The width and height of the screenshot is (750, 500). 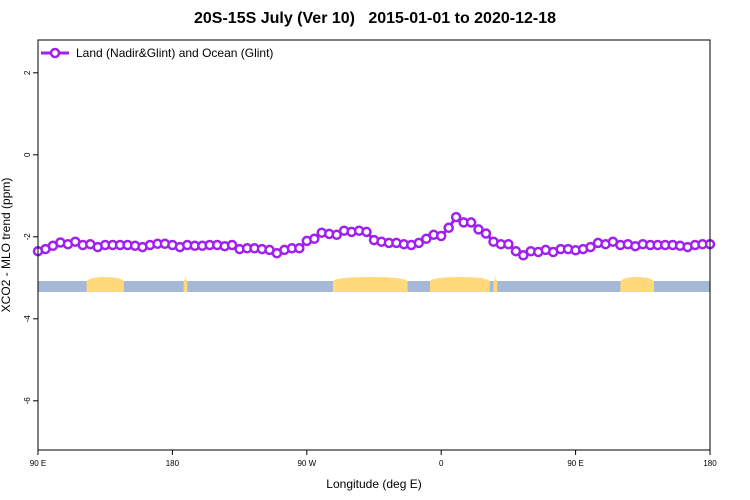 I want to click on legend: Land (Nadir&Glint) and Ocean (Glint), so click(x=157, y=53).